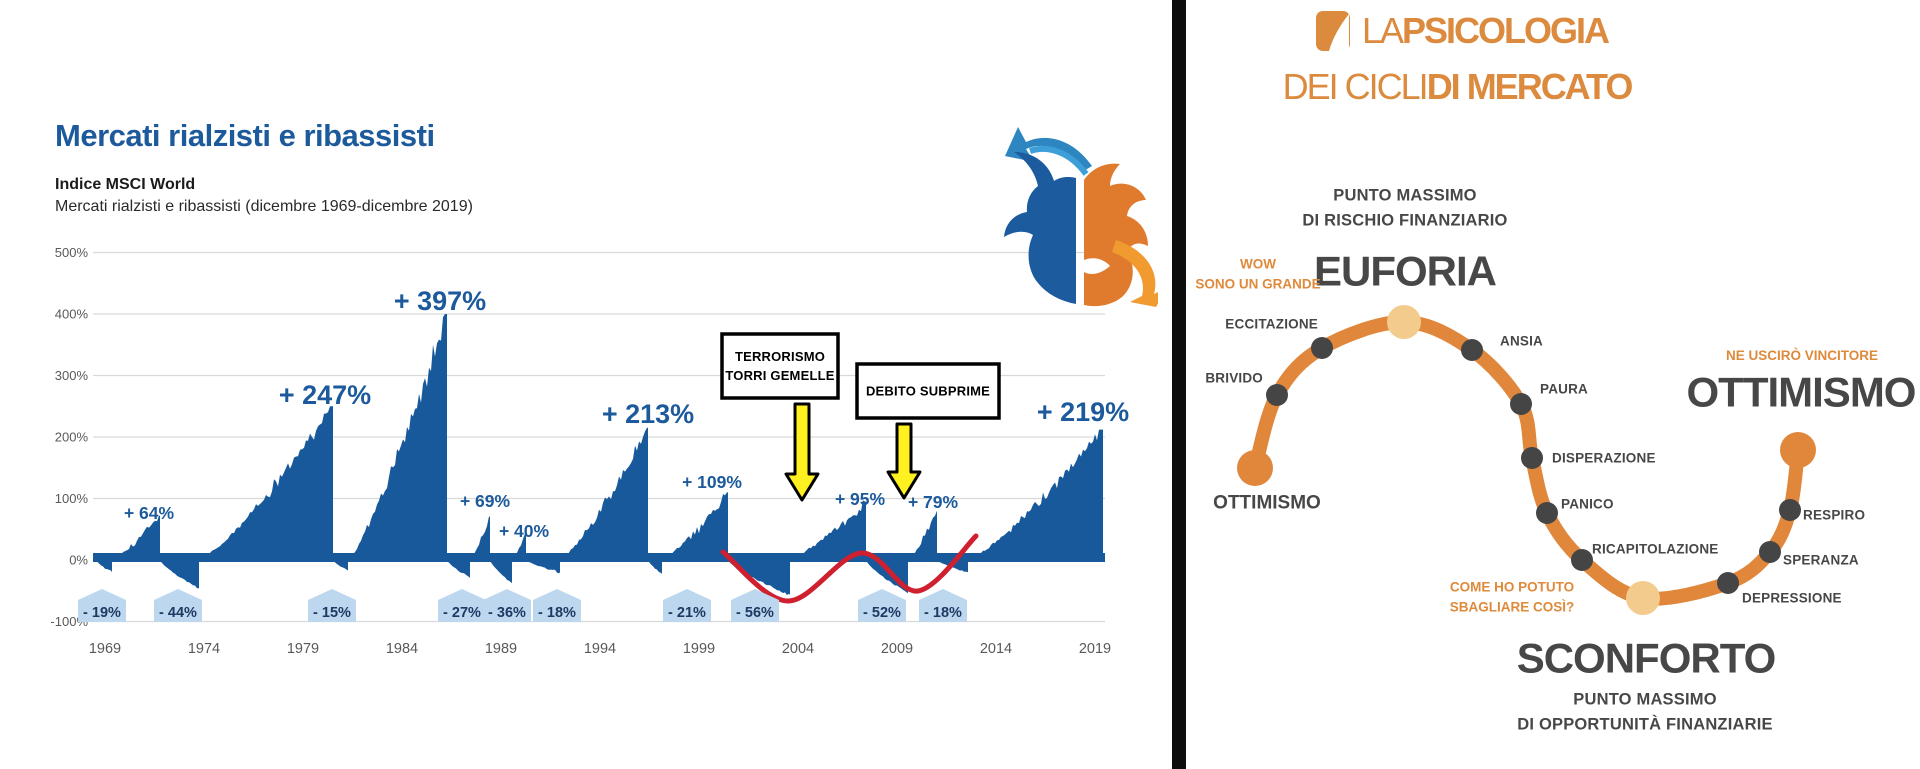 This screenshot has width=1920, height=769. Describe the element at coordinates (1277, 395) in the screenshot. I see `brivido-dot` at that location.